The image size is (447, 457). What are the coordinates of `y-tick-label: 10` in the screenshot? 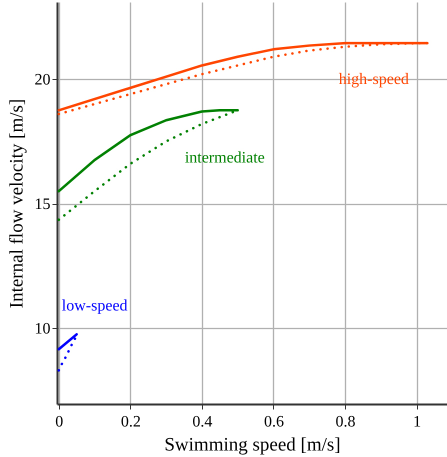 It's located at (42, 329).